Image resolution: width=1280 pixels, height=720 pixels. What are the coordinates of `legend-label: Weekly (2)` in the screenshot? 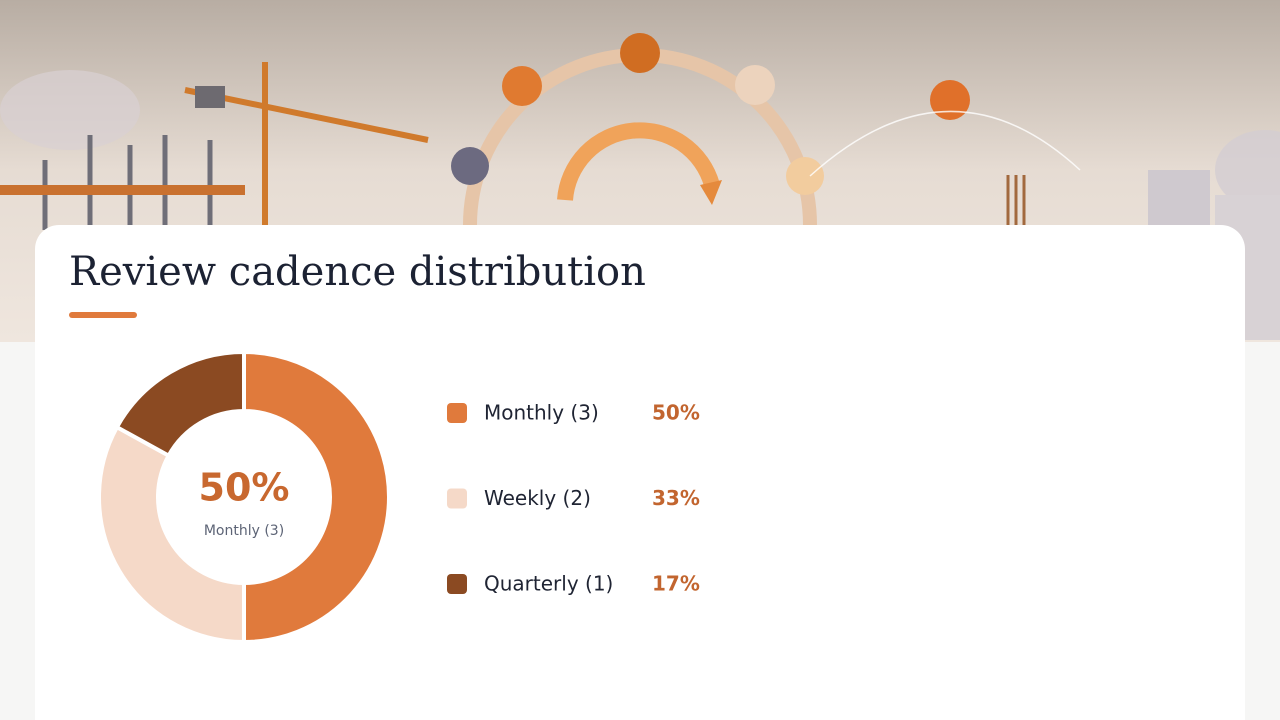 It's located at (537, 498).